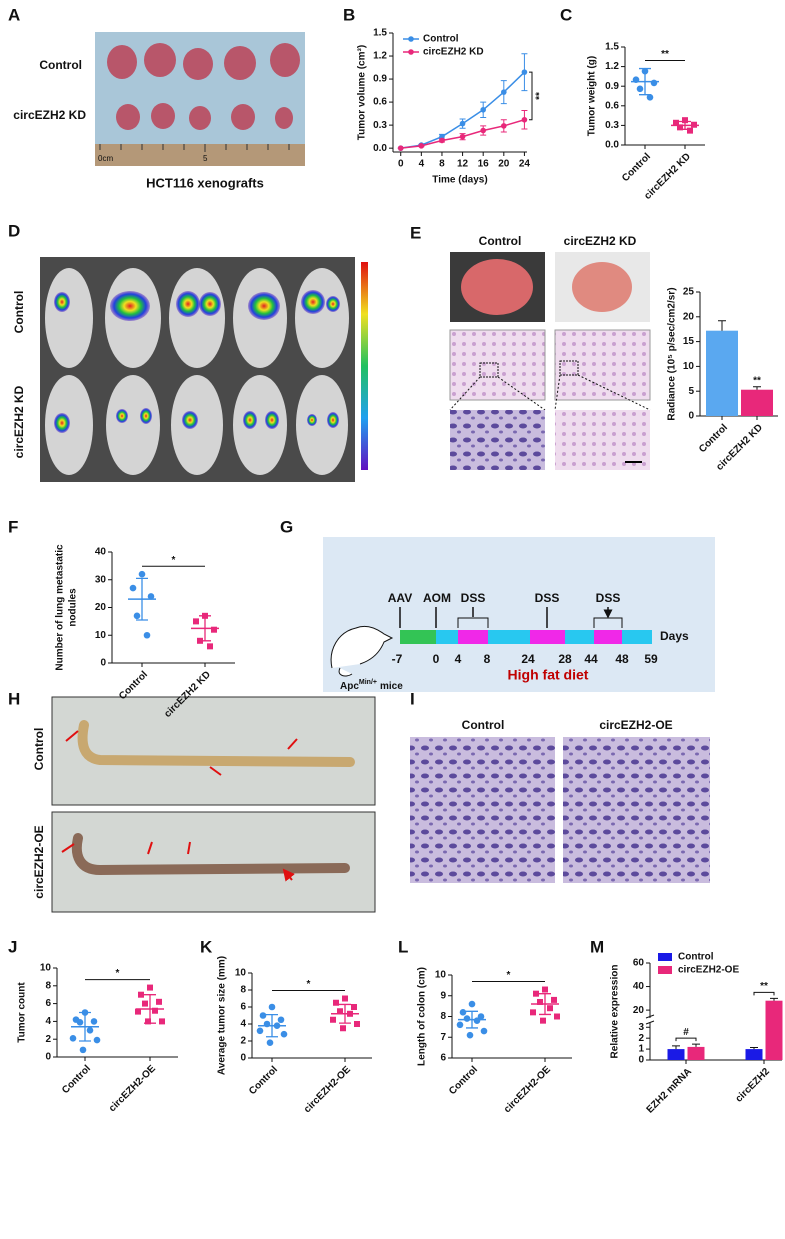  What do you see at coordinates (615, 1012) in the screenshot?
I see `y-axis-label: Relative expression` at bounding box center [615, 1012].